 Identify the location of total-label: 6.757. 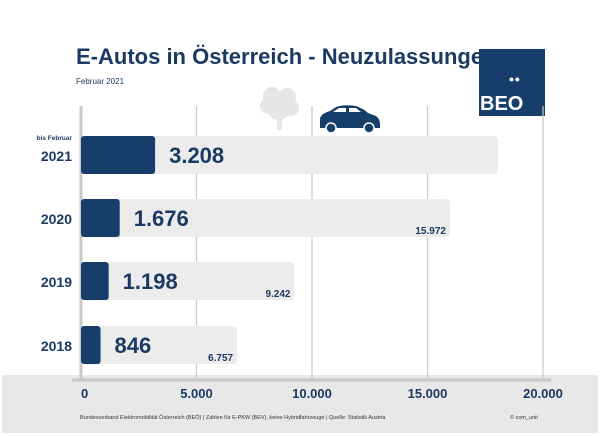
(220, 358).